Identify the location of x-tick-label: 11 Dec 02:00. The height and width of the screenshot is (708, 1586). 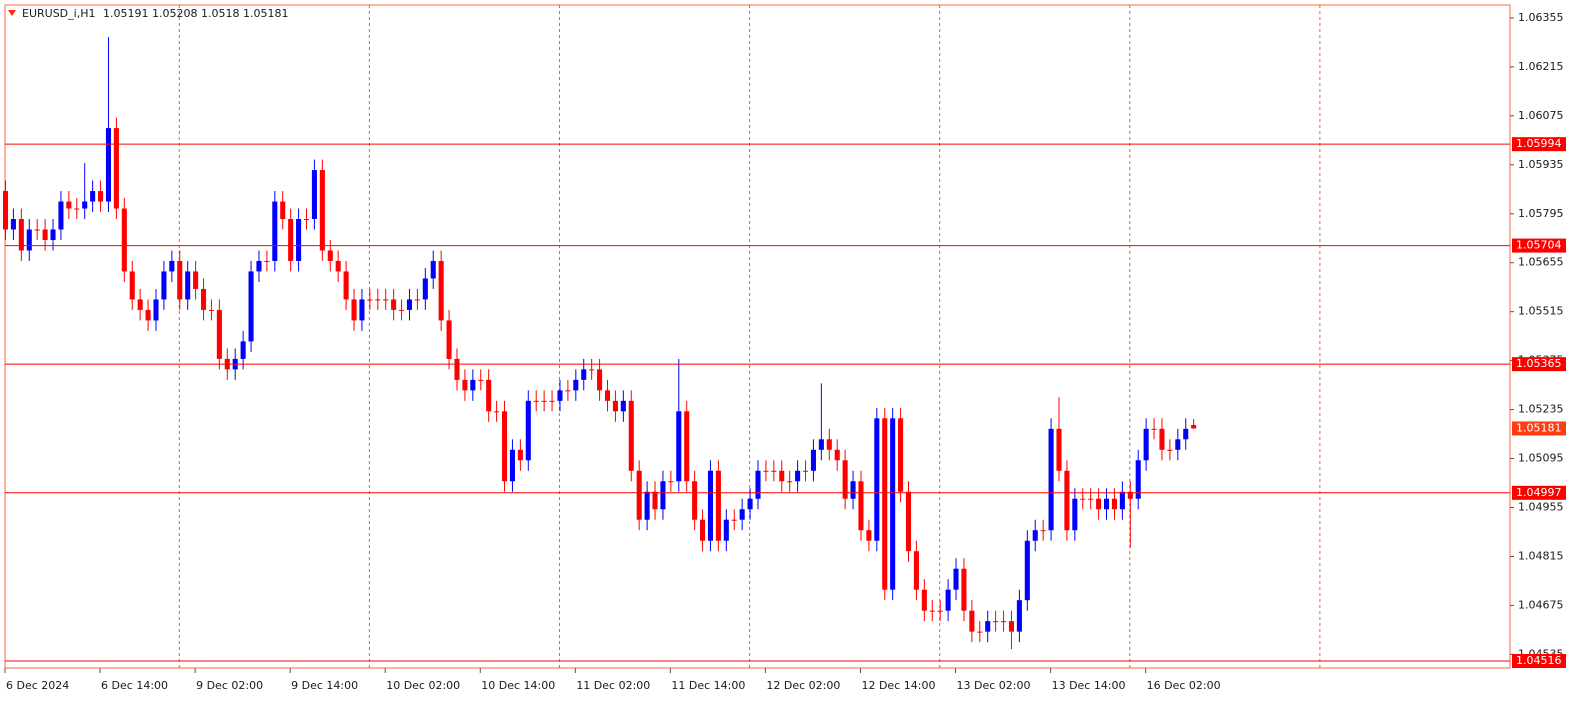
(613, 685).